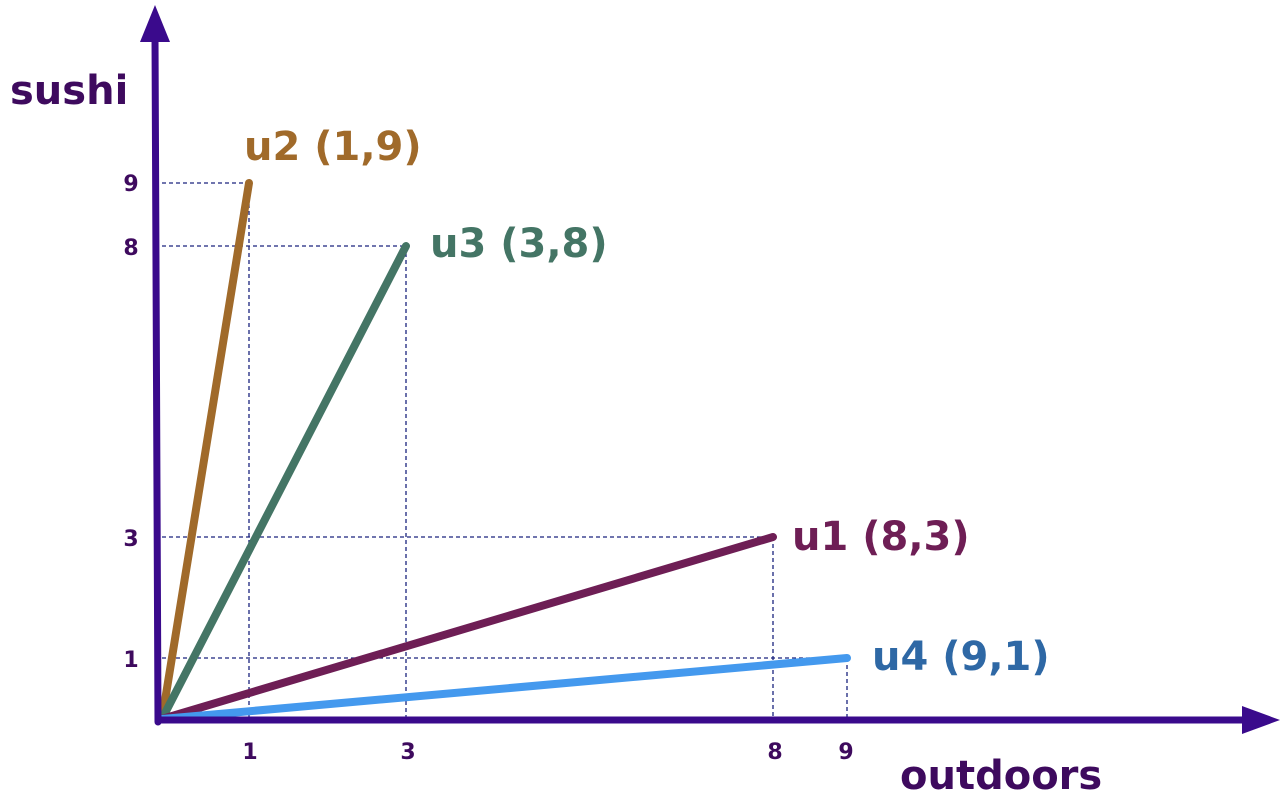  I want to click on vector-u3, so click(284, 482).